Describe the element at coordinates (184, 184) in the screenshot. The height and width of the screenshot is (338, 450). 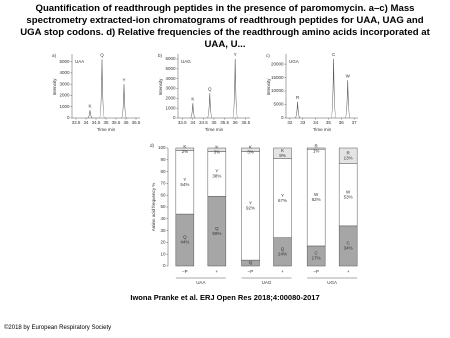
I see `segment-label: 54%` at that location.